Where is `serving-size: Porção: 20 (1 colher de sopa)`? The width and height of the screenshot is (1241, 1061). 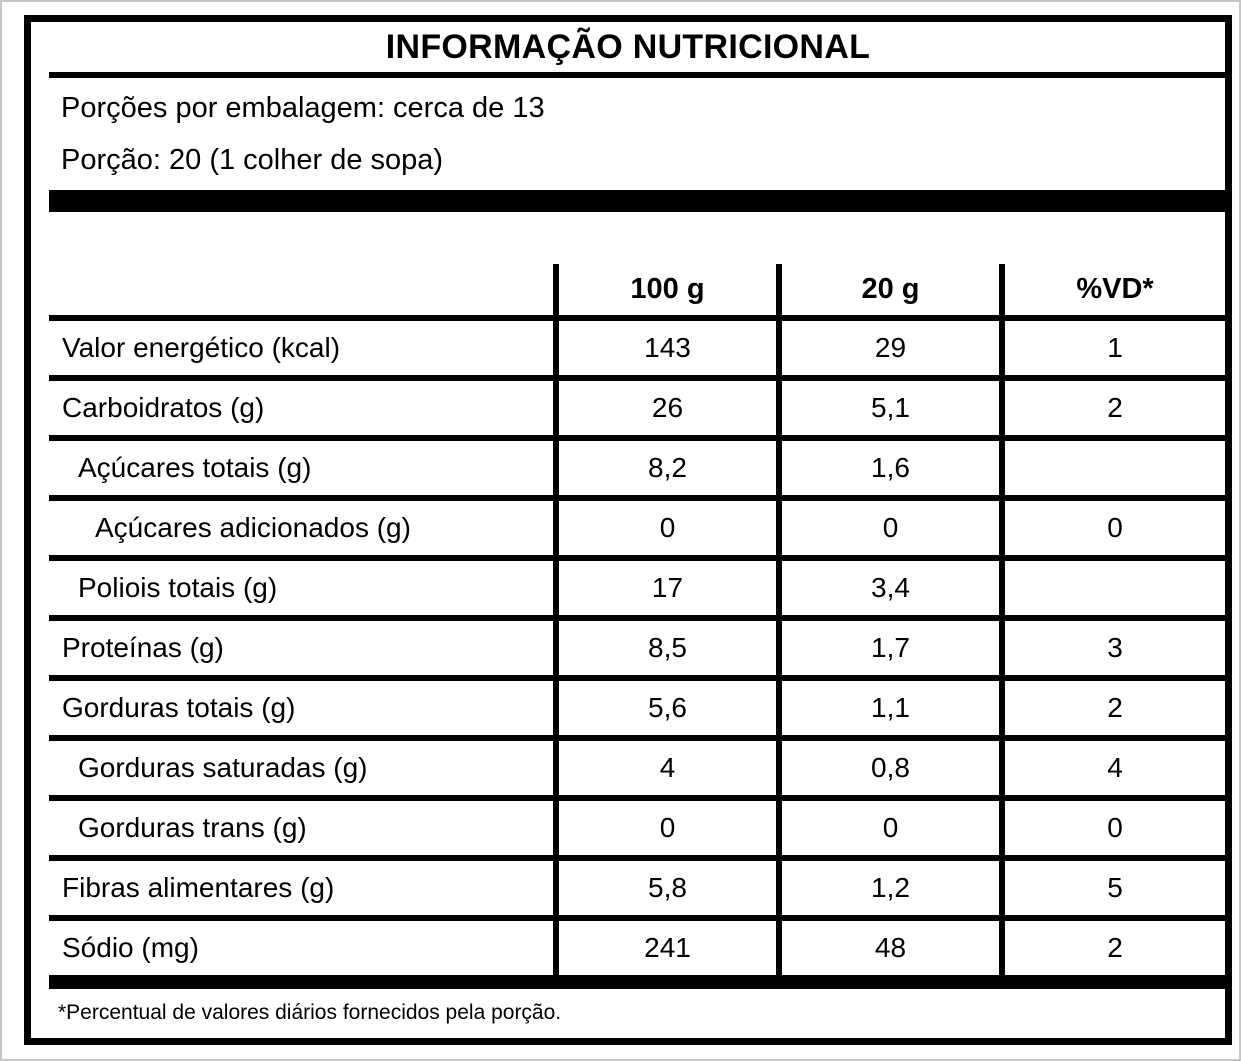
serving-size: Porção: 20 (1 colher de sopa) is located at coordinates (252, 160).